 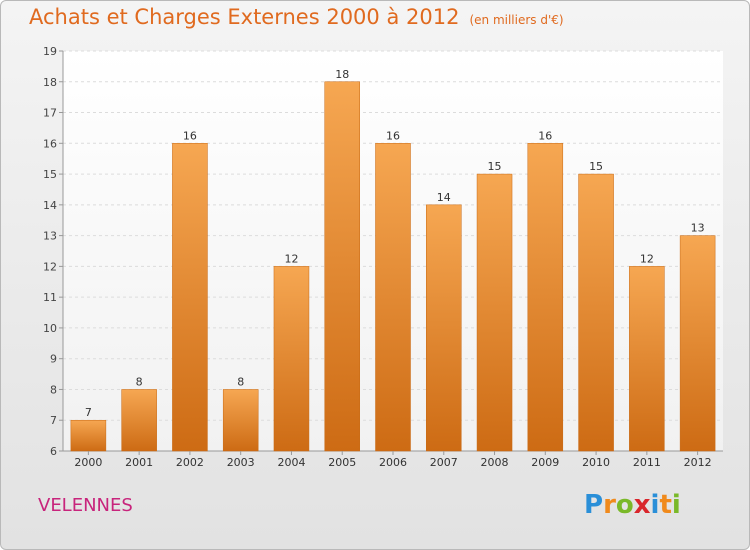 I want to click on logo-letter: r, so click(x=609, y=505).